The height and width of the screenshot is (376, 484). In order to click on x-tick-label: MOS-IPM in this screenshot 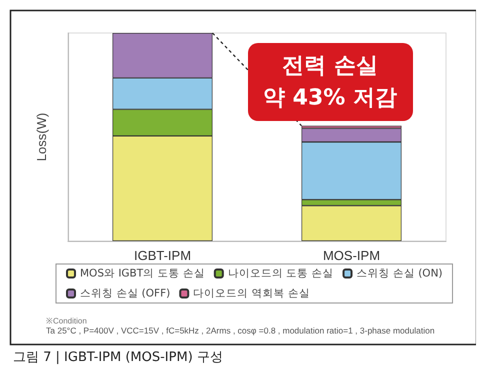, I will do `click(351, 255)`.